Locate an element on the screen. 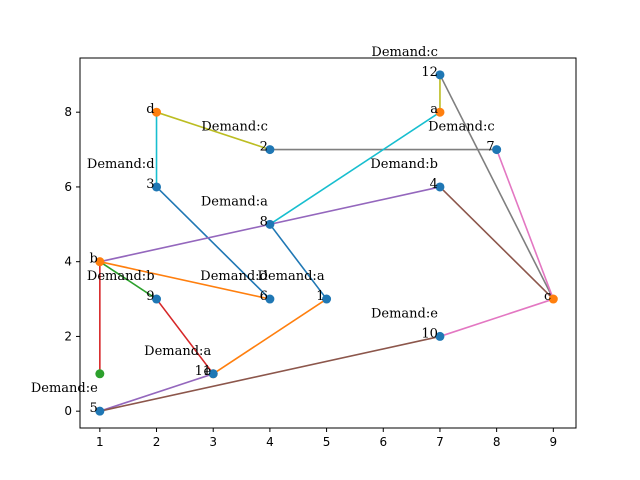  x-tick-label-6: 6 is located at coordinates (383, 442).